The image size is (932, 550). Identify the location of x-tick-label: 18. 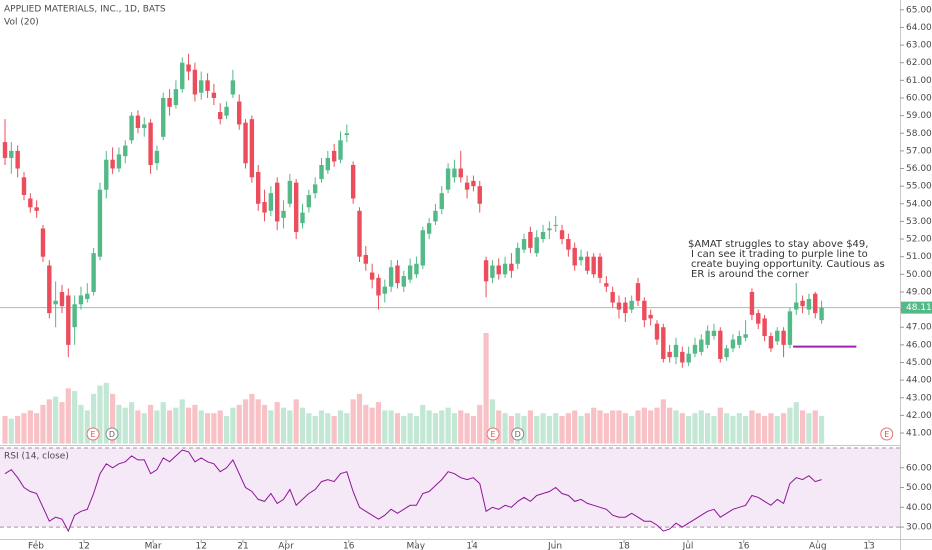
(624, 546).